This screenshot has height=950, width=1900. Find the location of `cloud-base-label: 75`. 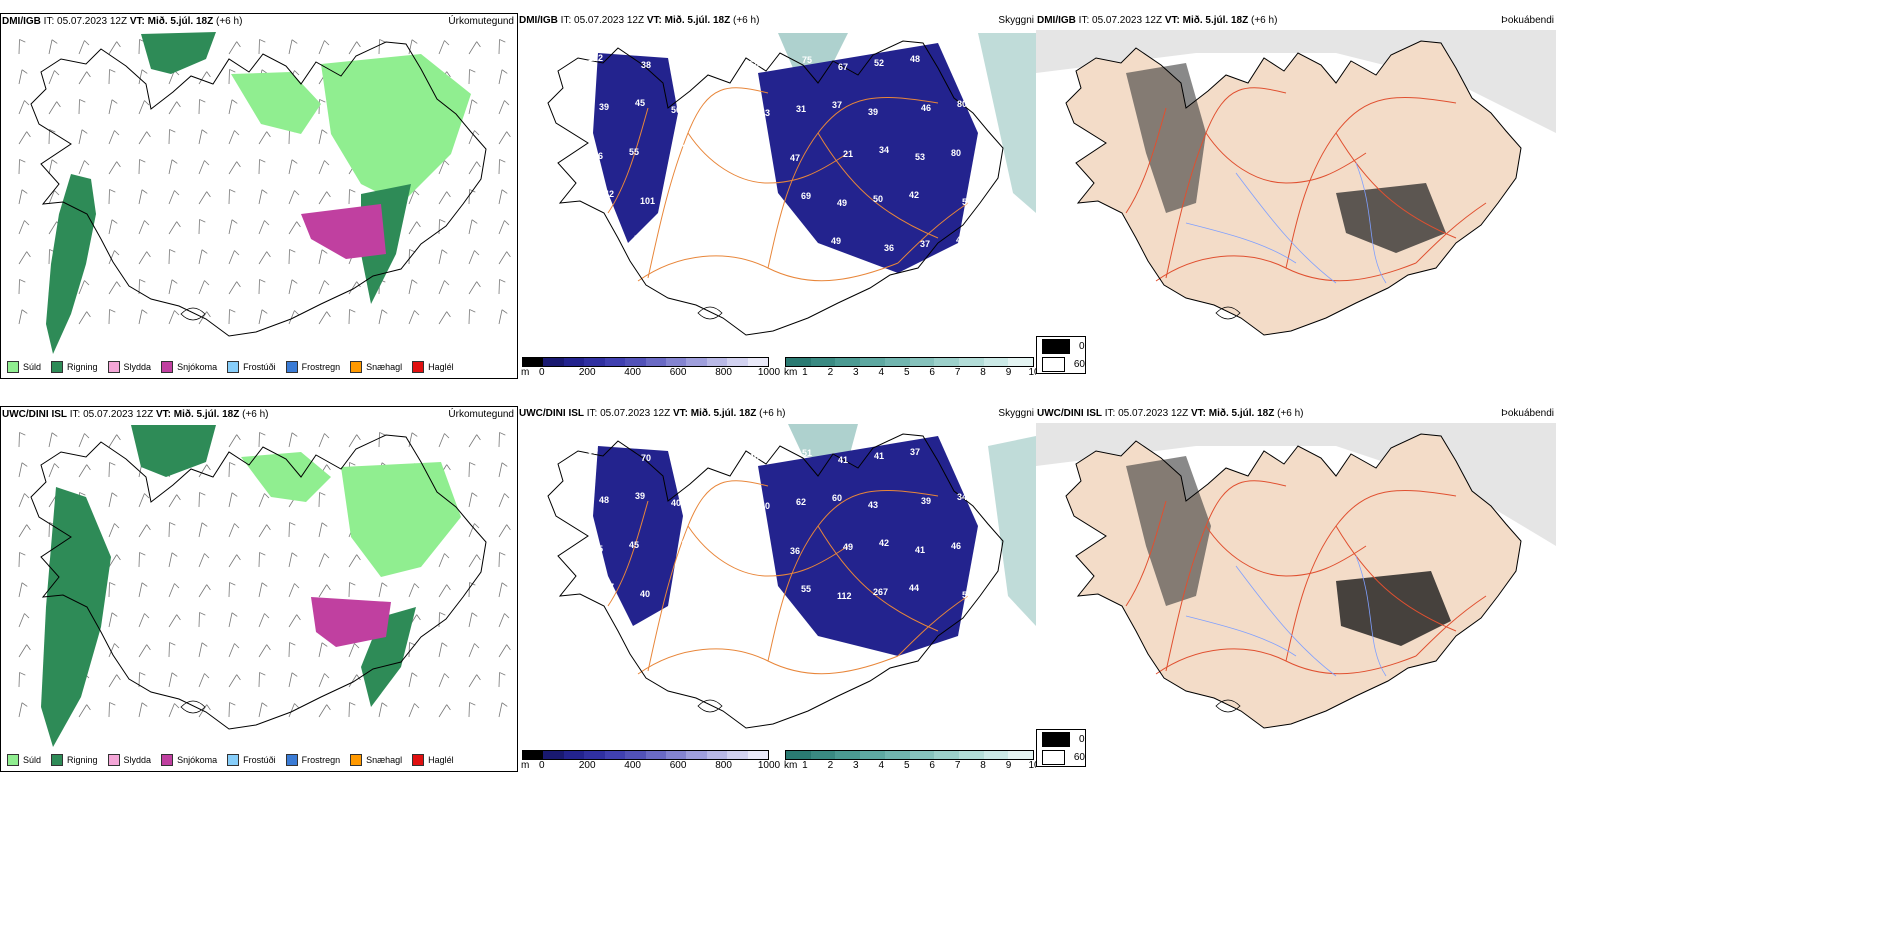

cloud-base-label: 75 is located at coordinates (807, 60).